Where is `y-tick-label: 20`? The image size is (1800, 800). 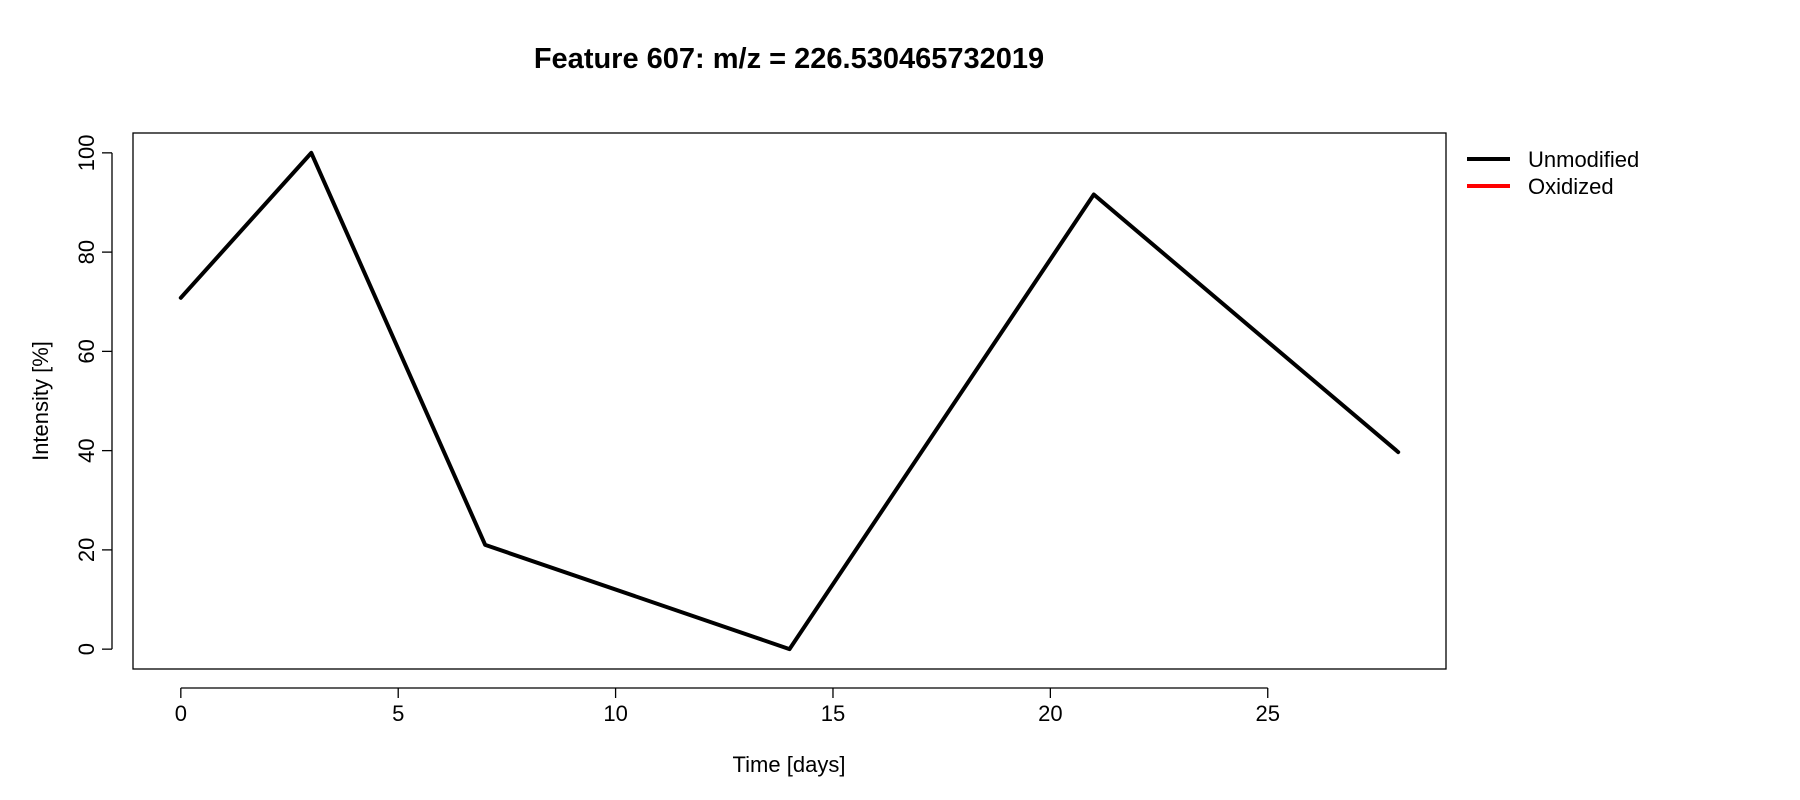 y-tick-label: 20 is located at coordinates (86, 550).